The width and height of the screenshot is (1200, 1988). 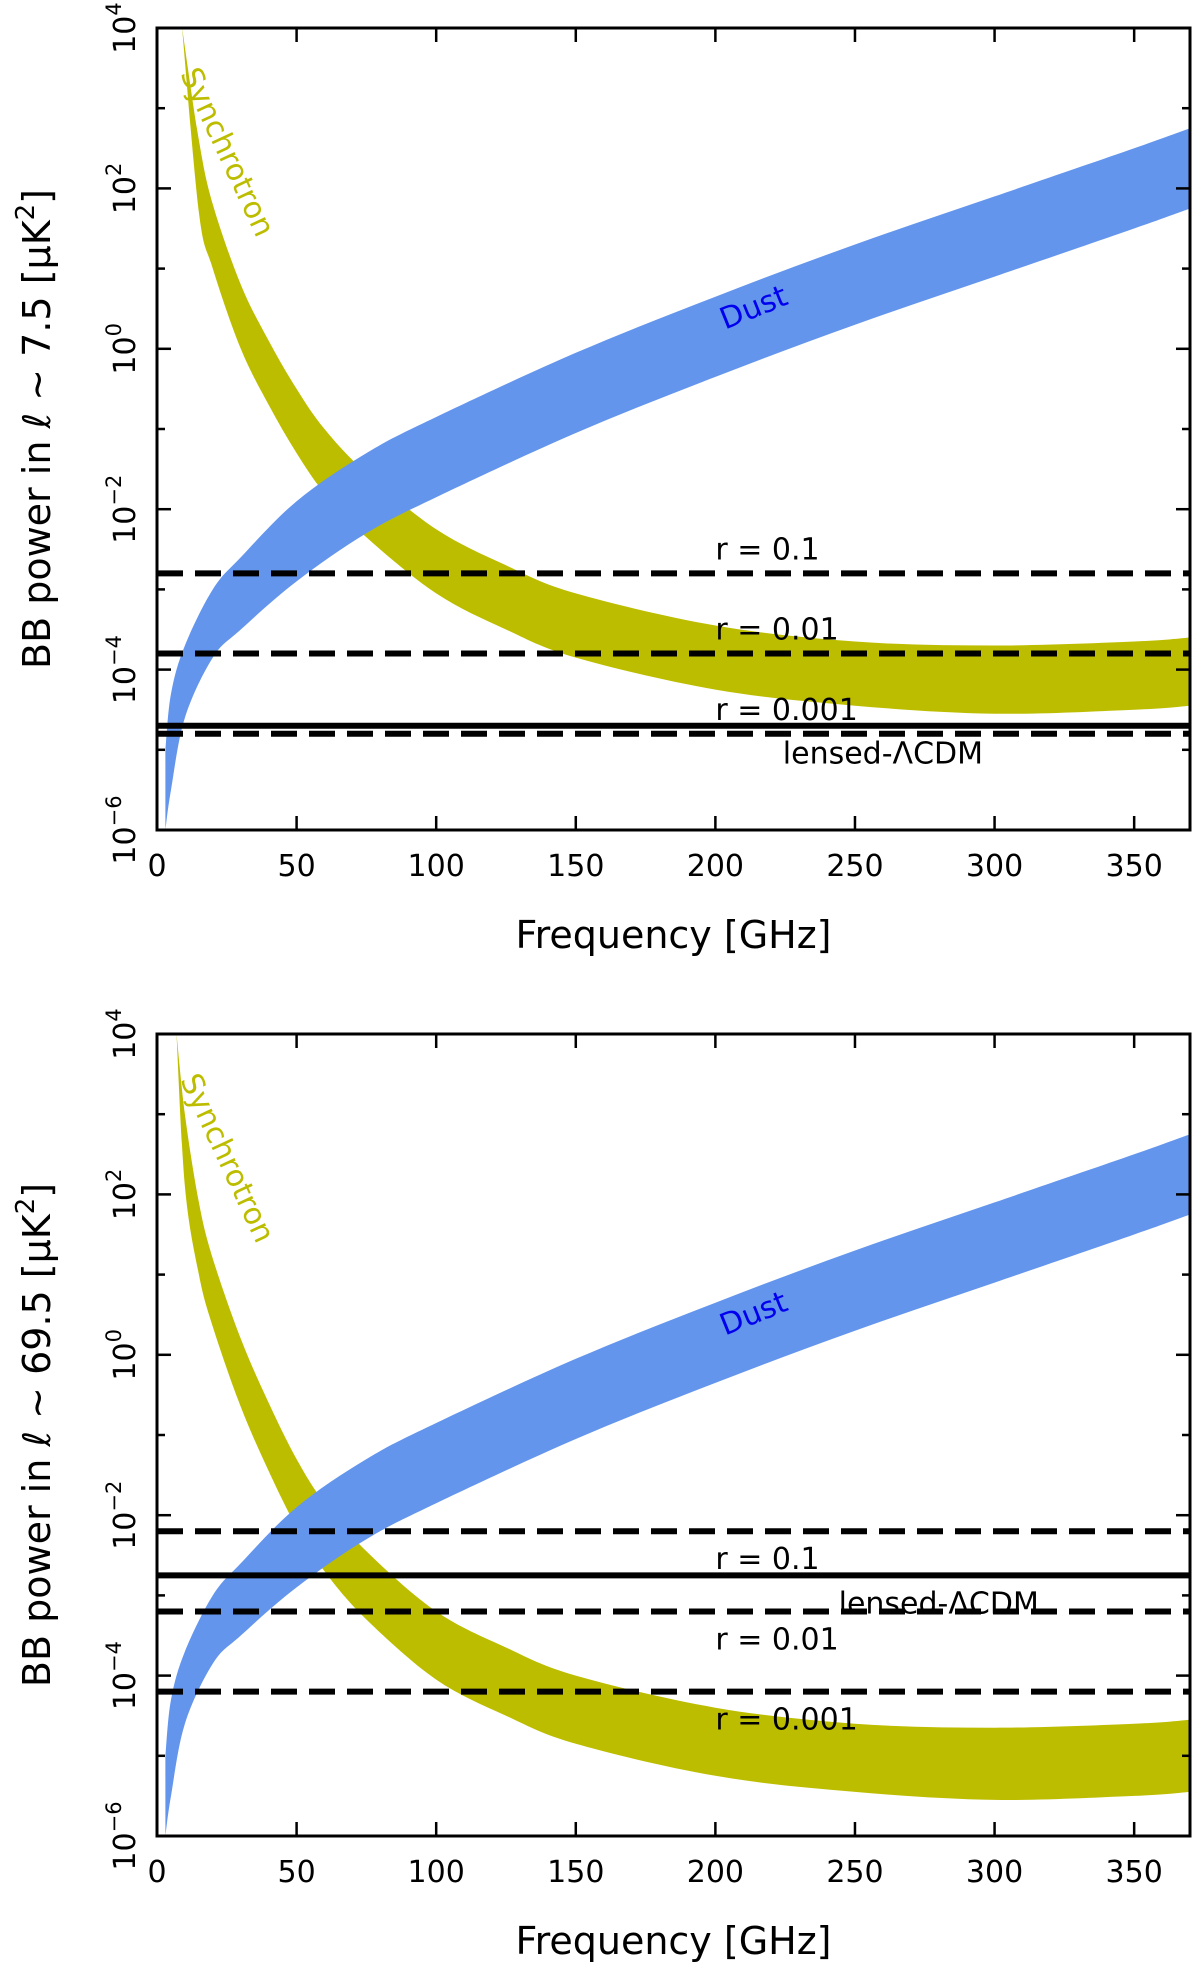 What do you see at coordinates (35, 429) in the screenshot?
I see `y-axis-label: BB power in ℓ ~ 7.5 [μK2]` at bounding box center [35, 429].